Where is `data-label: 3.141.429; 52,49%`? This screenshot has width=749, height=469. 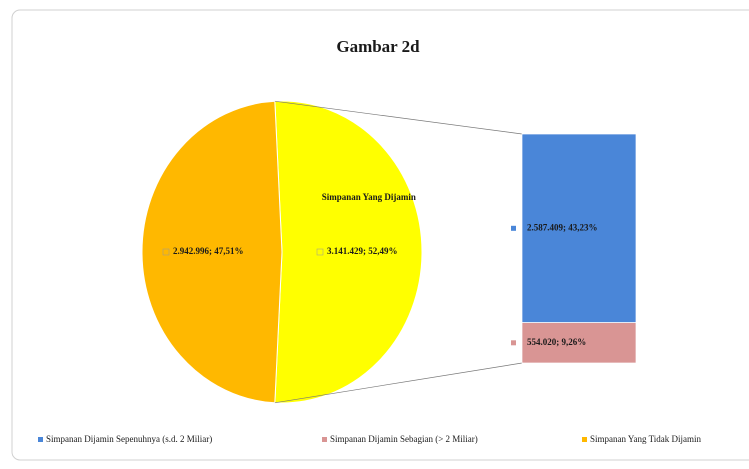 data-label: 3.141.429; 52,49% is located at coordinates (362, 251).